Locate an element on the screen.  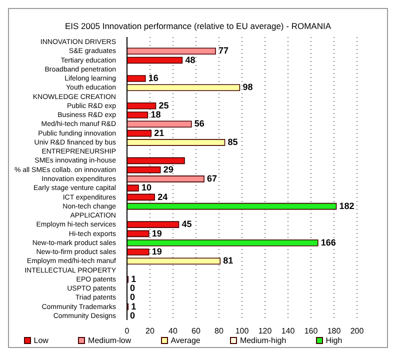
x-tick-label: 120 is located at coordinates (265, 331).